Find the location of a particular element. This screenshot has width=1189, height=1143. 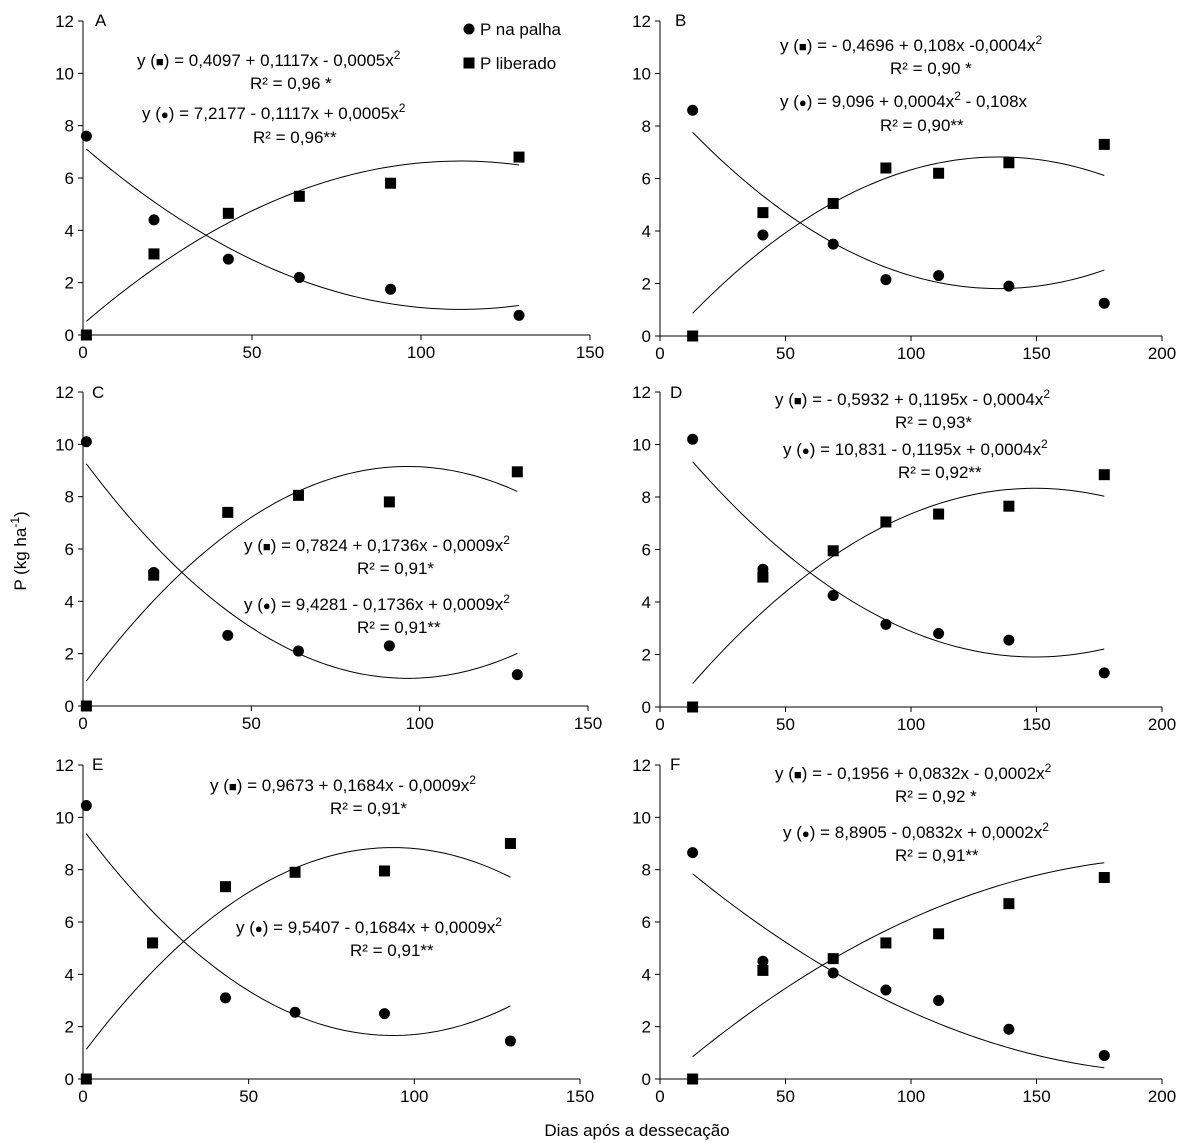

r-squared-c-2: R² = 0,91** is located at coordinates (399, 627).